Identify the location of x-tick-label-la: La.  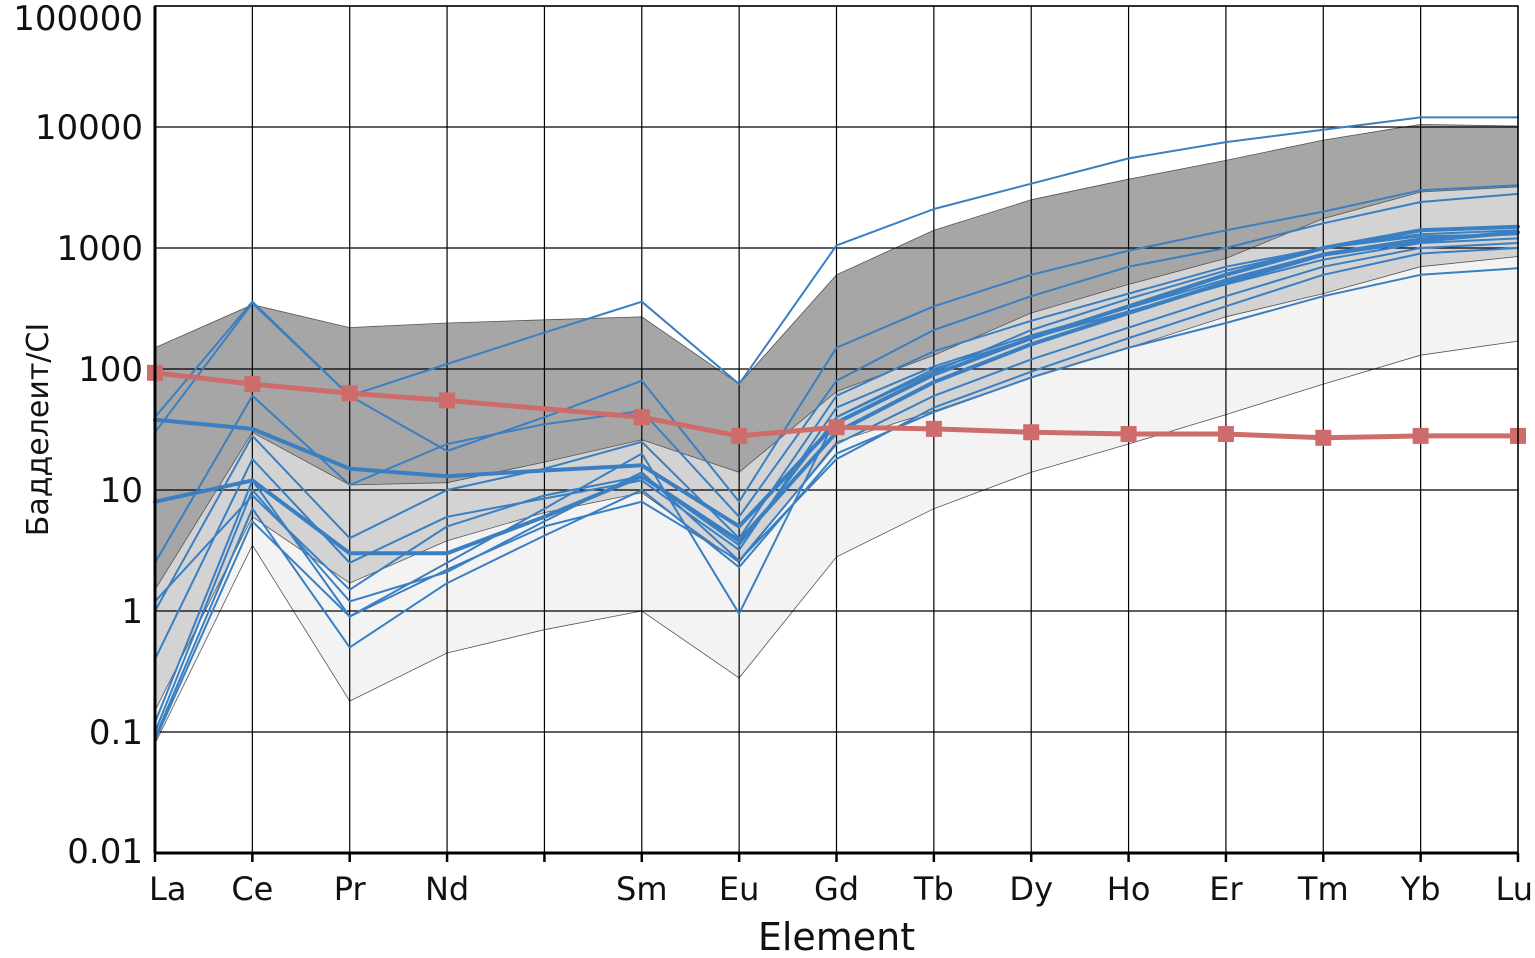
(167, 889).